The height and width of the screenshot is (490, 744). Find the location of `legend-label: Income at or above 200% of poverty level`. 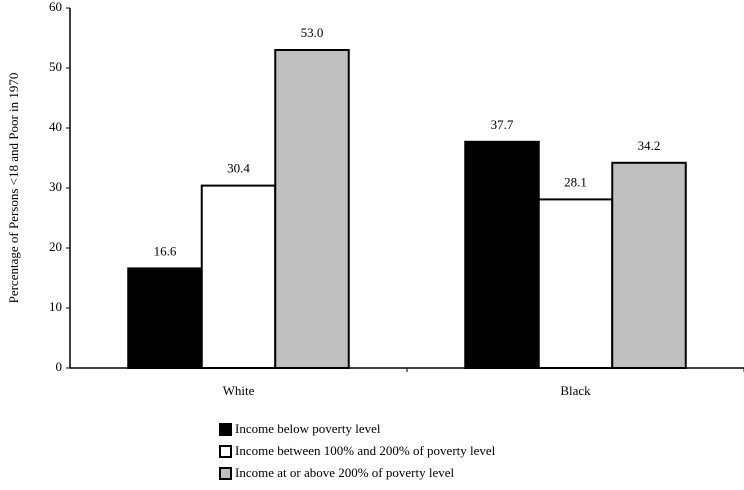

legend-label: Income at or above 200% of poverty level is located at coordinates (345, 472).